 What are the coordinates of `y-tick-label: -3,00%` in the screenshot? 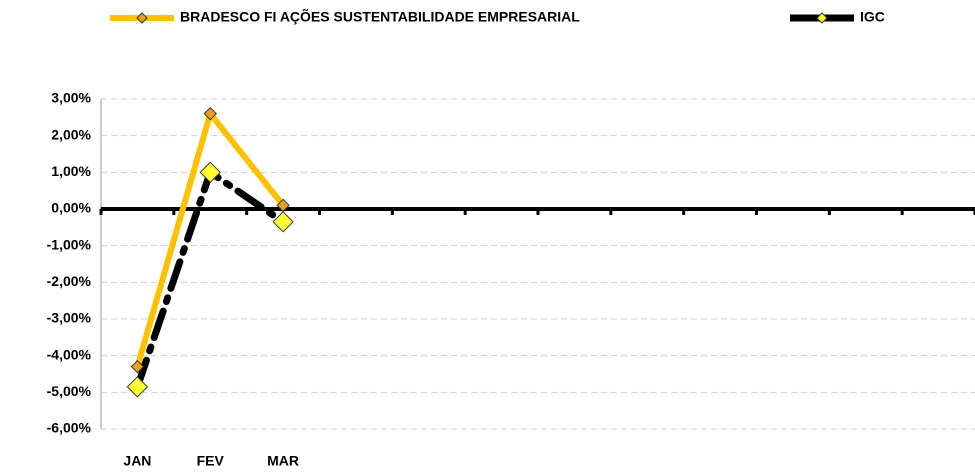 It's located at (69, 318).